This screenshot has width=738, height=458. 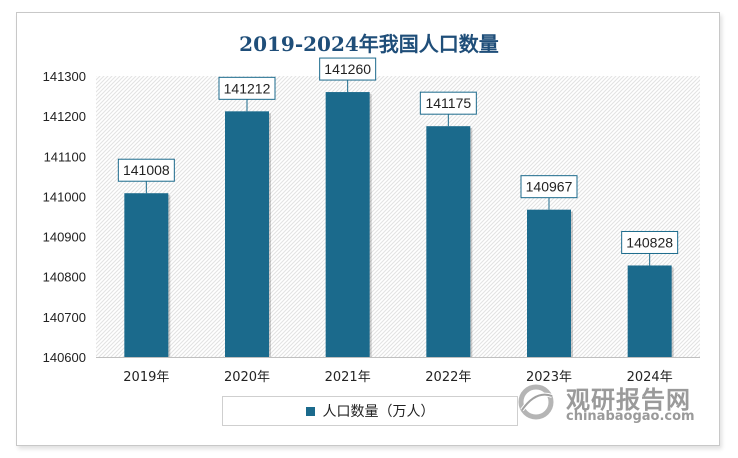 What do you see at coordinates (630, 416) in the screenshot?
I see `watermark-url: chinabaogao.com` at bounding box center [630, 416].